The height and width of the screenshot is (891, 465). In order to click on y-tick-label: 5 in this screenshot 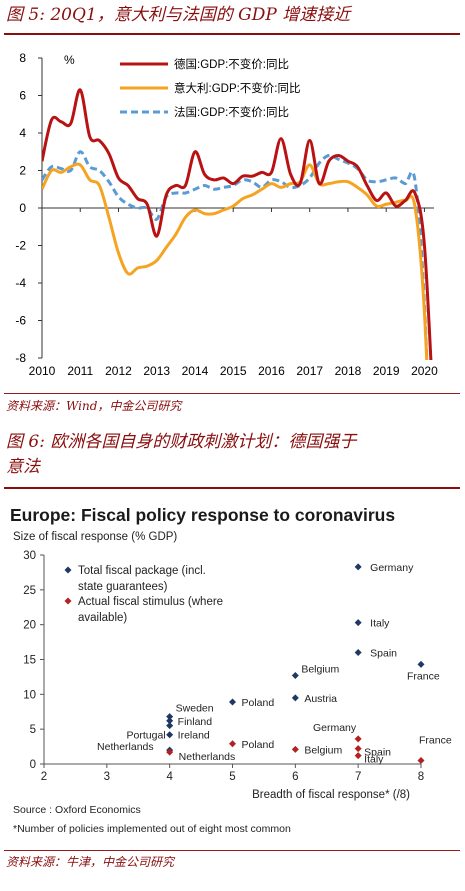, I will do `click(33, 730)`.